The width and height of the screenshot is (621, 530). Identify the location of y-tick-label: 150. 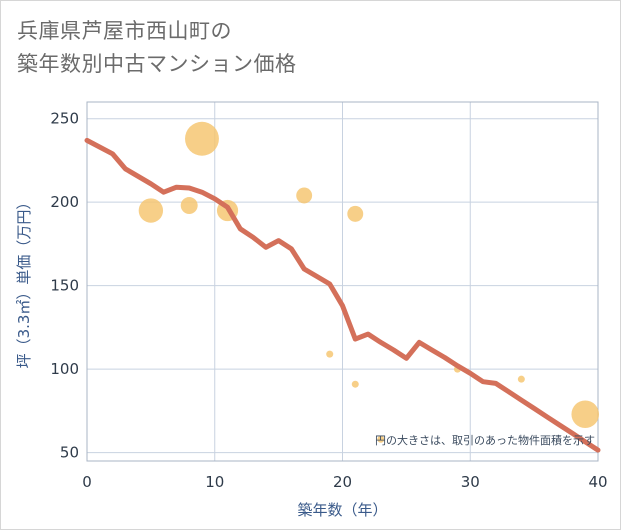
(64, 286).